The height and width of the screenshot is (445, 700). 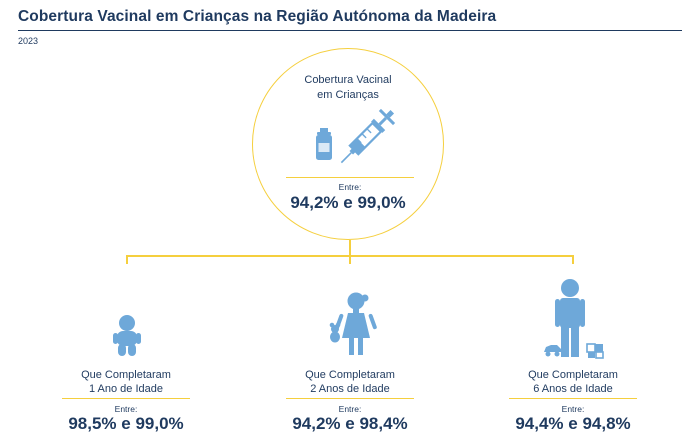 What do you see at coordinates (573, 259) in the screenshot?
I see `connector-right` at bounding box center [573, 259].